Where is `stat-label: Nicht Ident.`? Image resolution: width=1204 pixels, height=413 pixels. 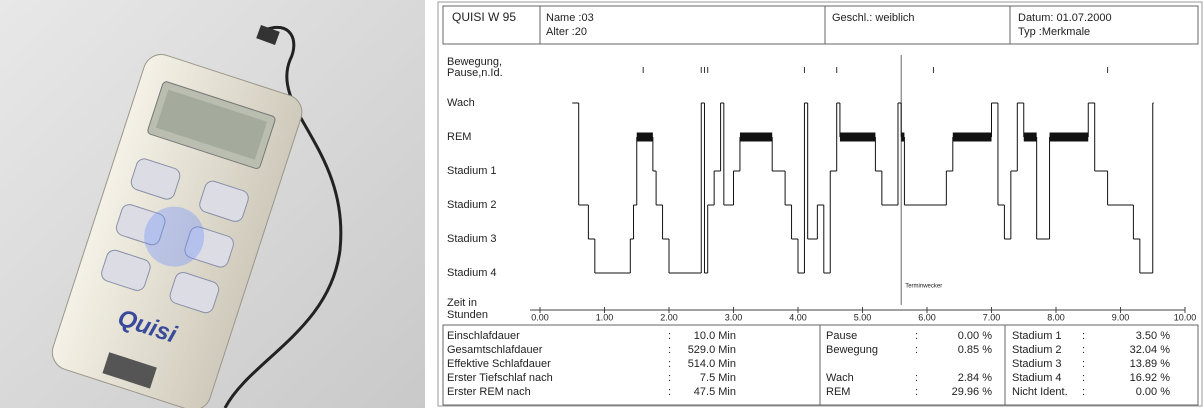 stat-label: Nicht Ident. is located at coordinates (1040, 392).